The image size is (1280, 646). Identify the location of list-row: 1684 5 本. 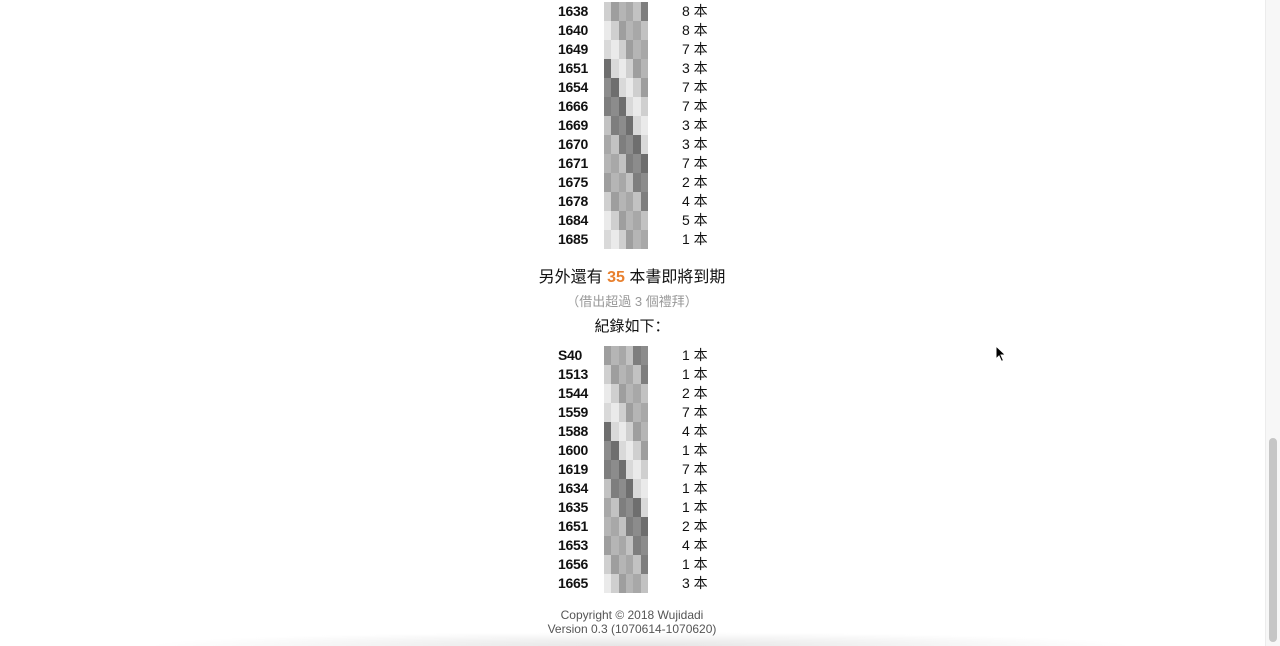
(640, 220).